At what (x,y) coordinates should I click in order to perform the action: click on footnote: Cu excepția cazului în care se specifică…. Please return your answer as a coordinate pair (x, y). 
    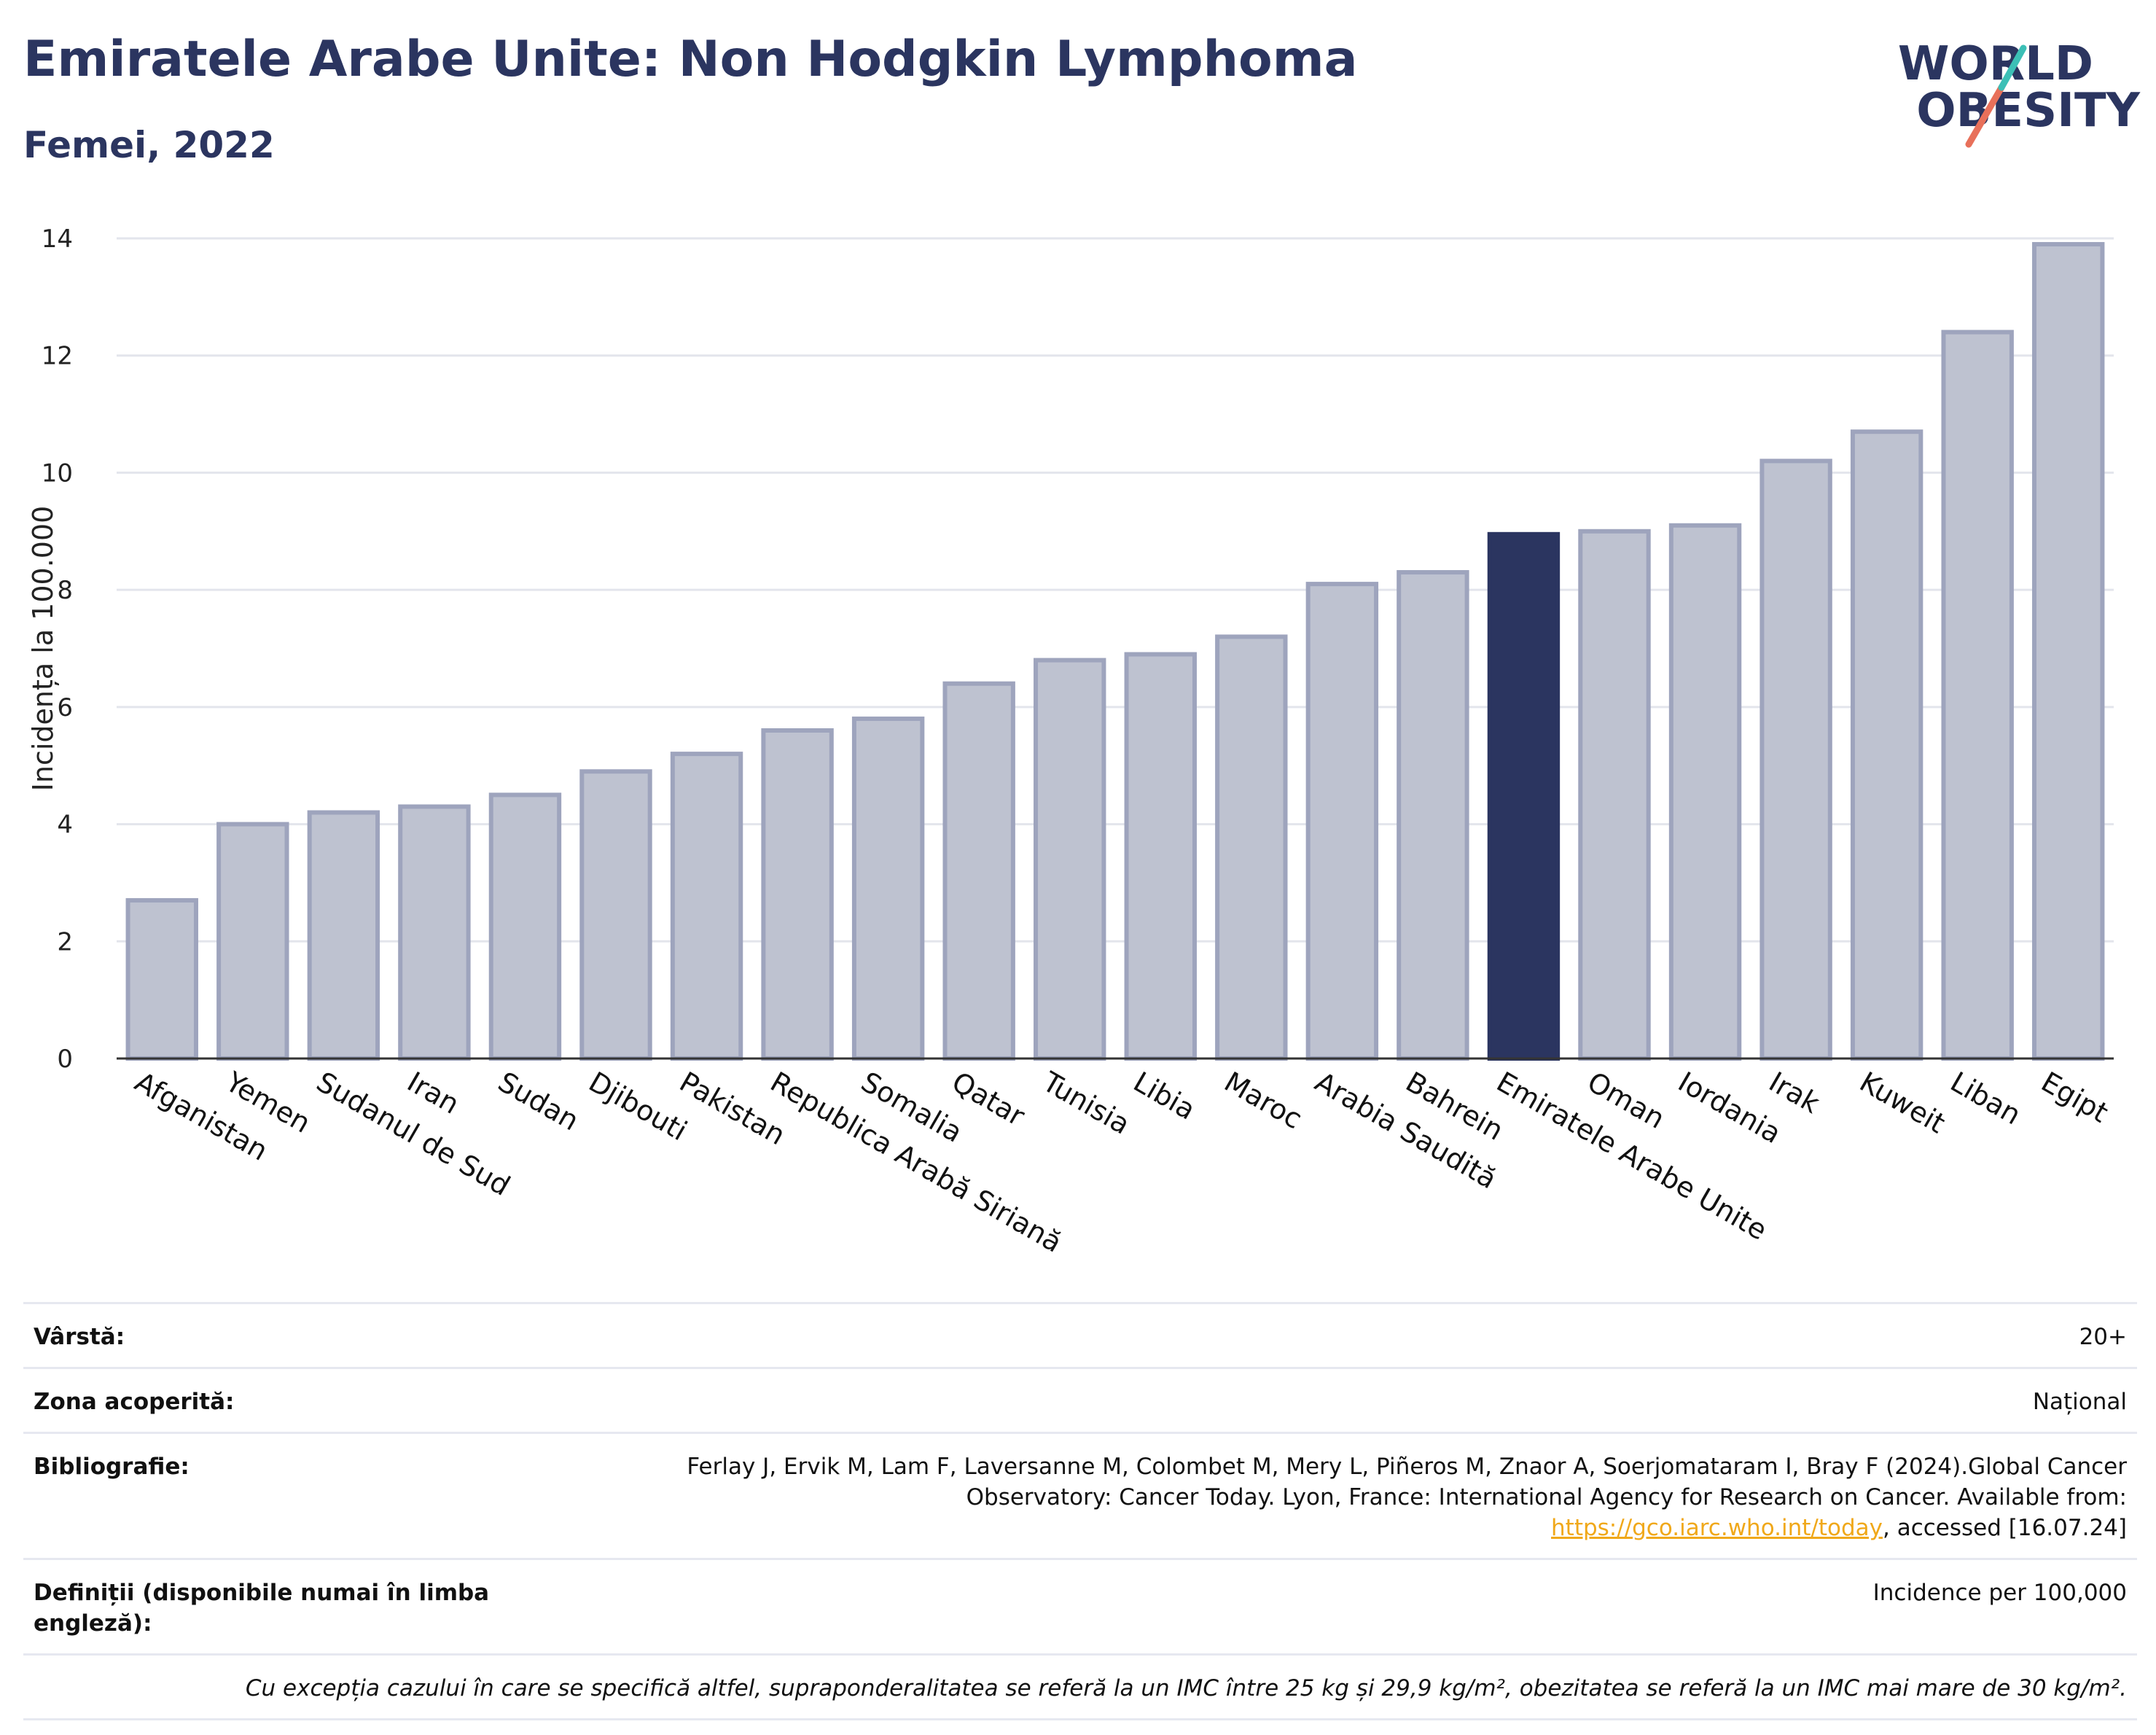
    Looking at the image, I should click on (1186, 1688).